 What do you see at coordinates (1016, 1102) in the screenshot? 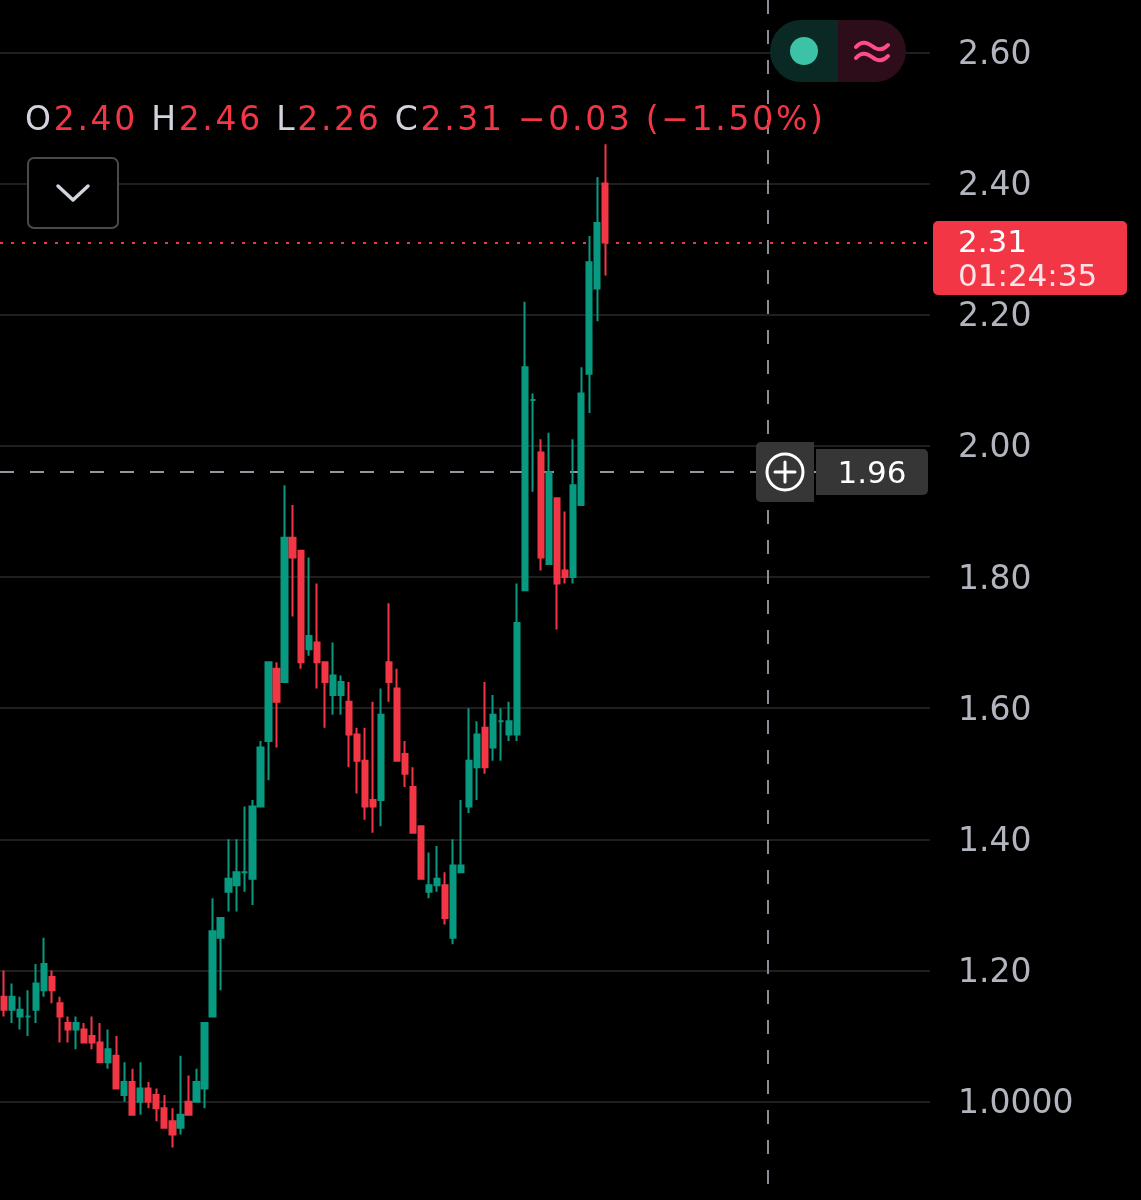
I see `y-tick-label: 1.0000` at bounding box center [1016, 1102].